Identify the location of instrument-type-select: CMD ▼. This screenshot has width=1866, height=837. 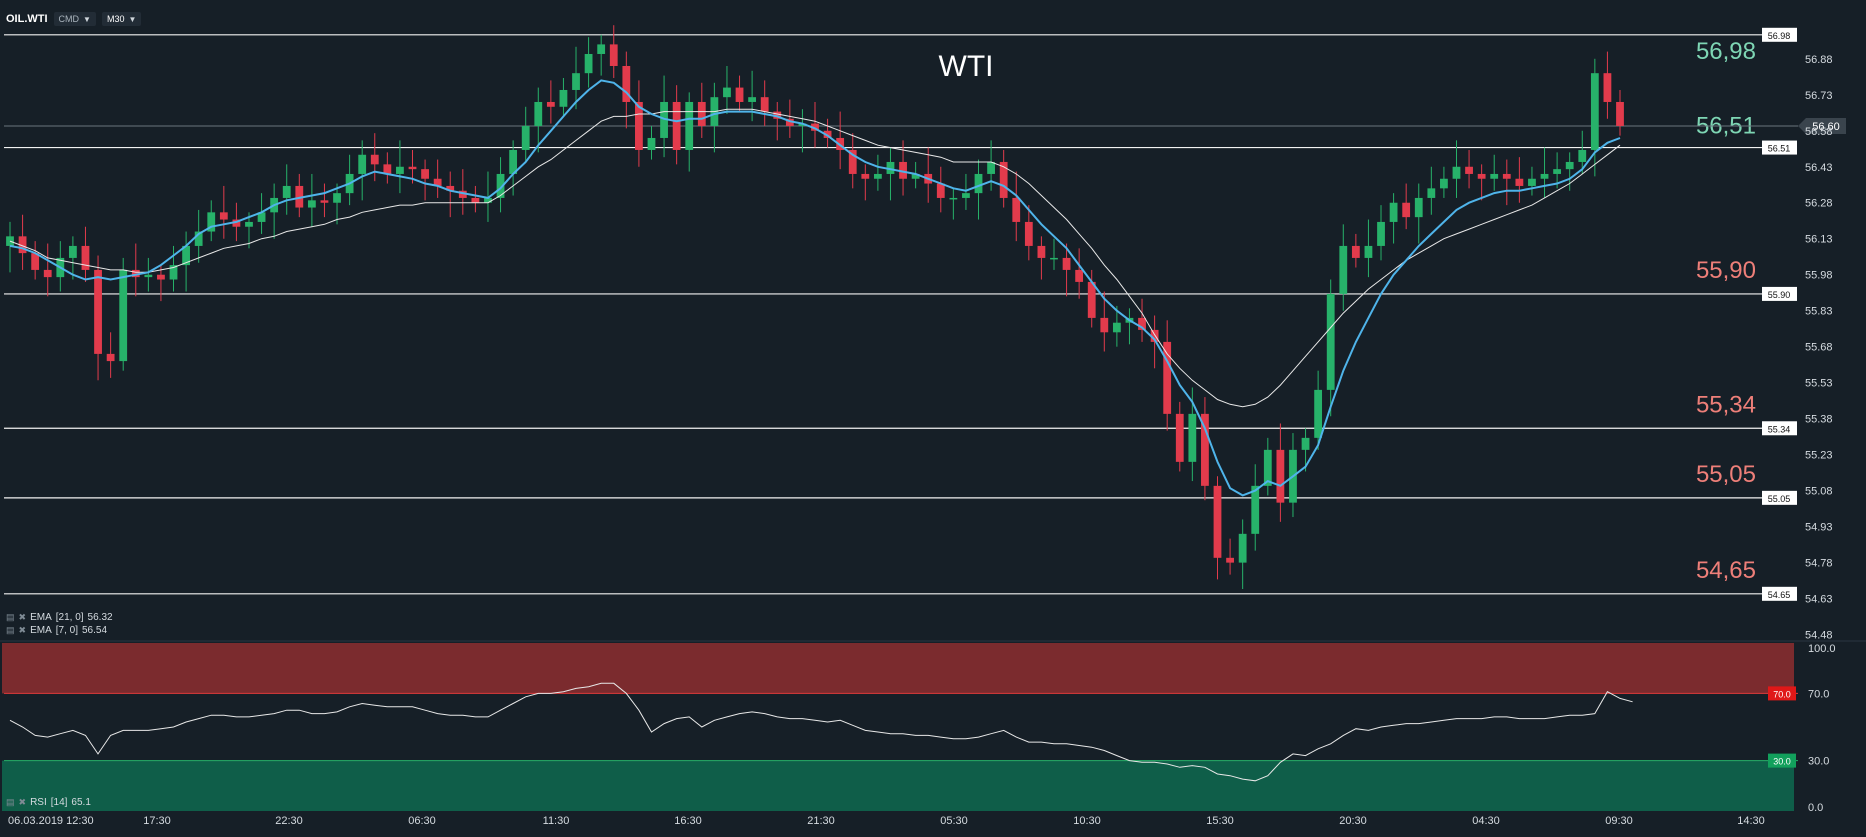
(74, 19).